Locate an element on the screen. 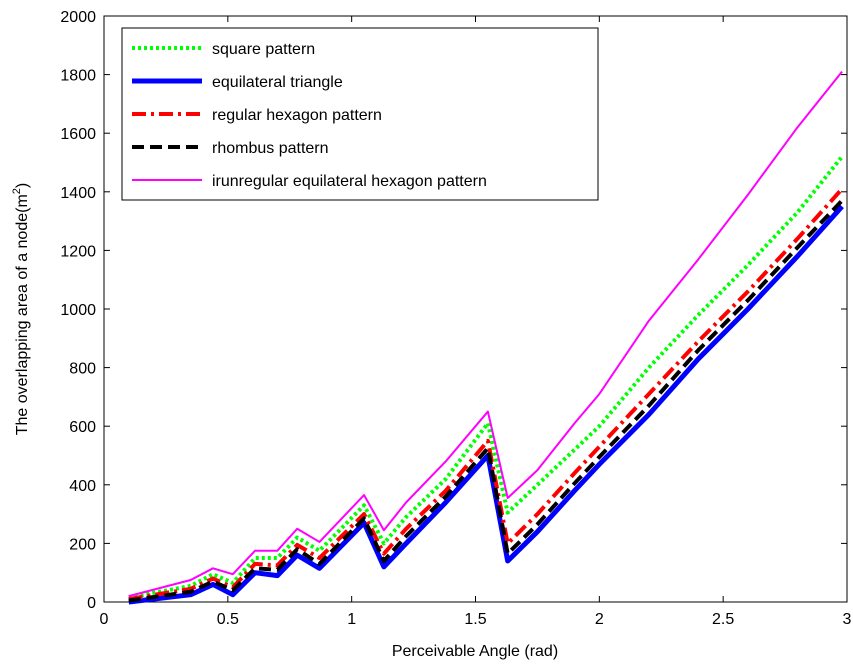  y-axis-label-close: ) is located at coordinates (22, 185).